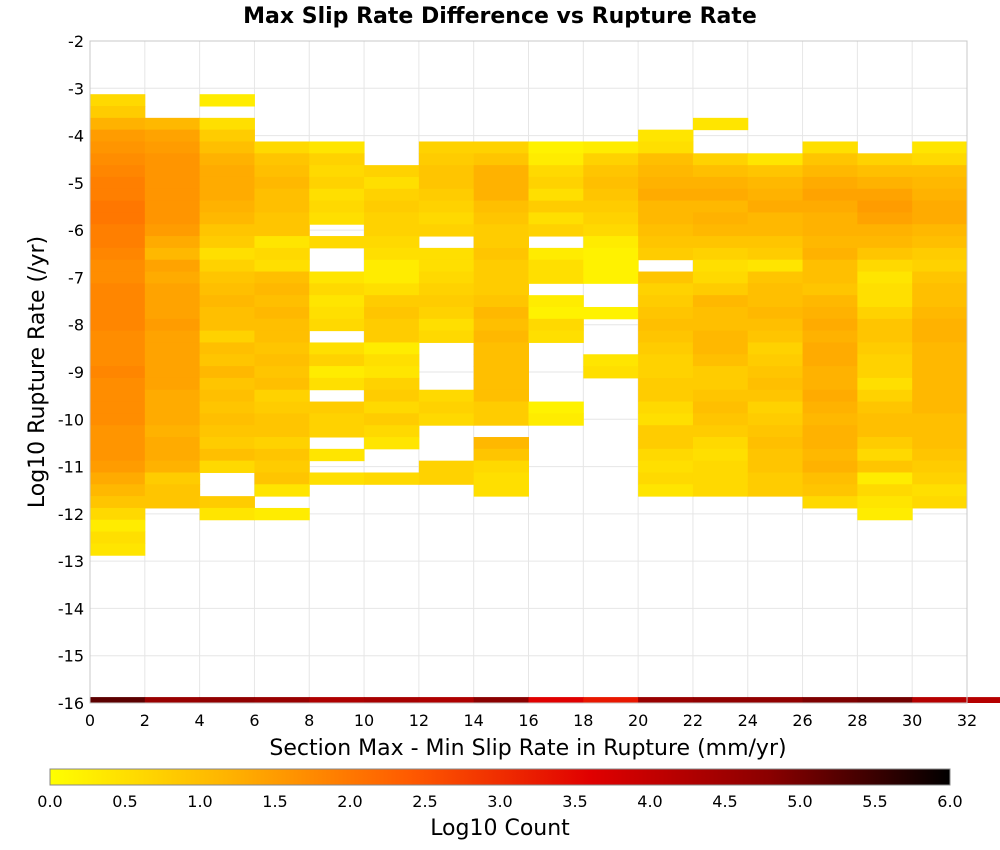  I want to click on heatmap-cell-bottom, so click(885, 700).